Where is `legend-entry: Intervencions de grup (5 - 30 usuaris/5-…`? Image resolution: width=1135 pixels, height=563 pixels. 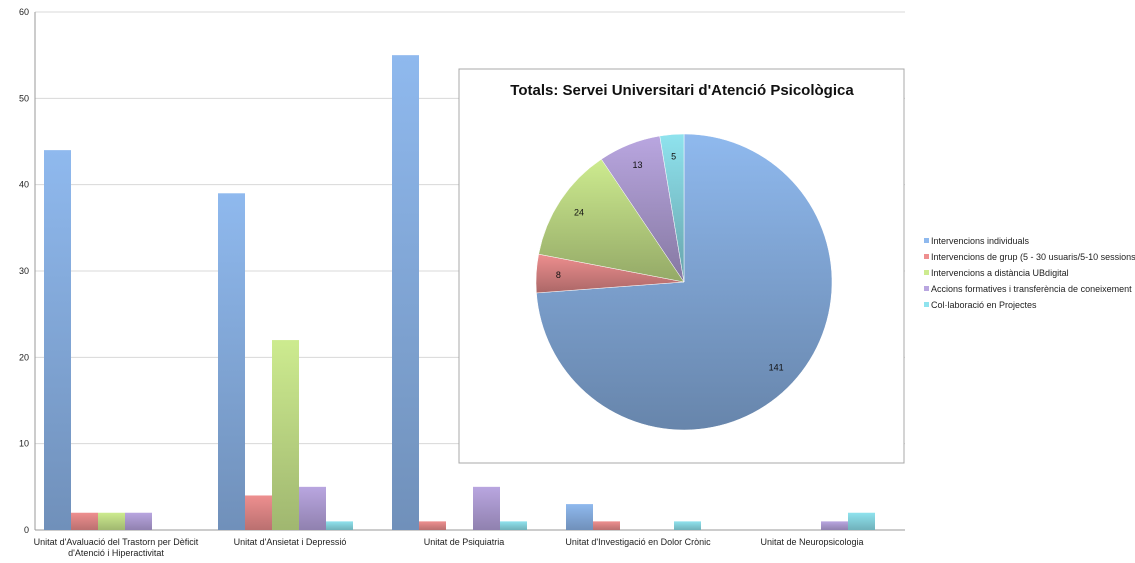
legend-entry: Intervencions de grup (5 - 30 usuaris/5-… is located at coordinates (1033, 257).